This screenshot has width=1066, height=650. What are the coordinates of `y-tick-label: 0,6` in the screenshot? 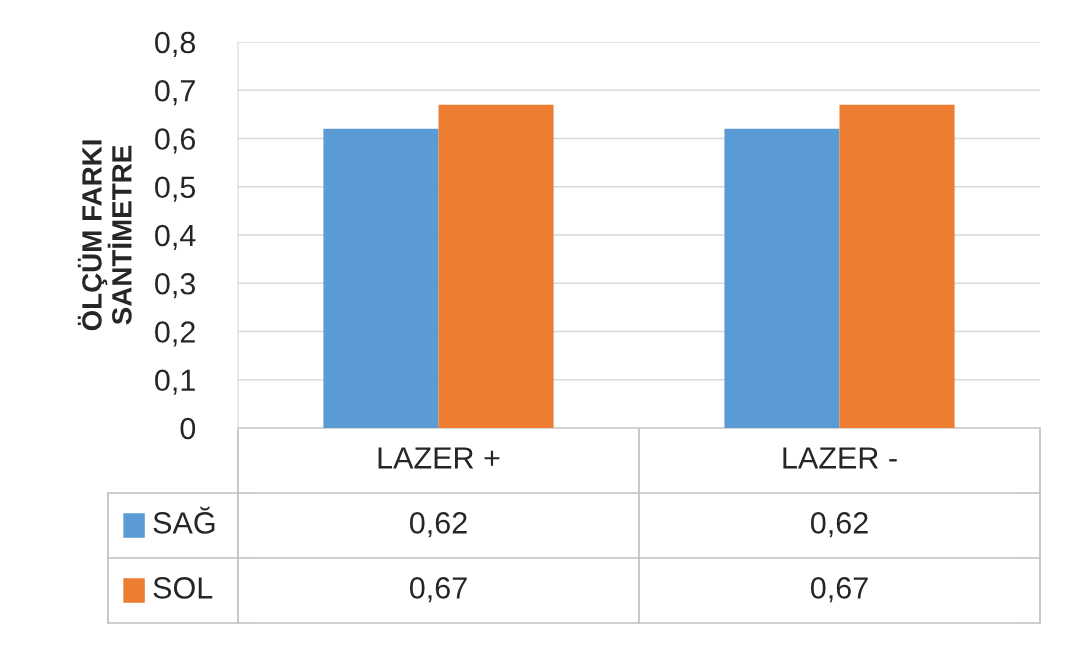 It's located at (175, 141).